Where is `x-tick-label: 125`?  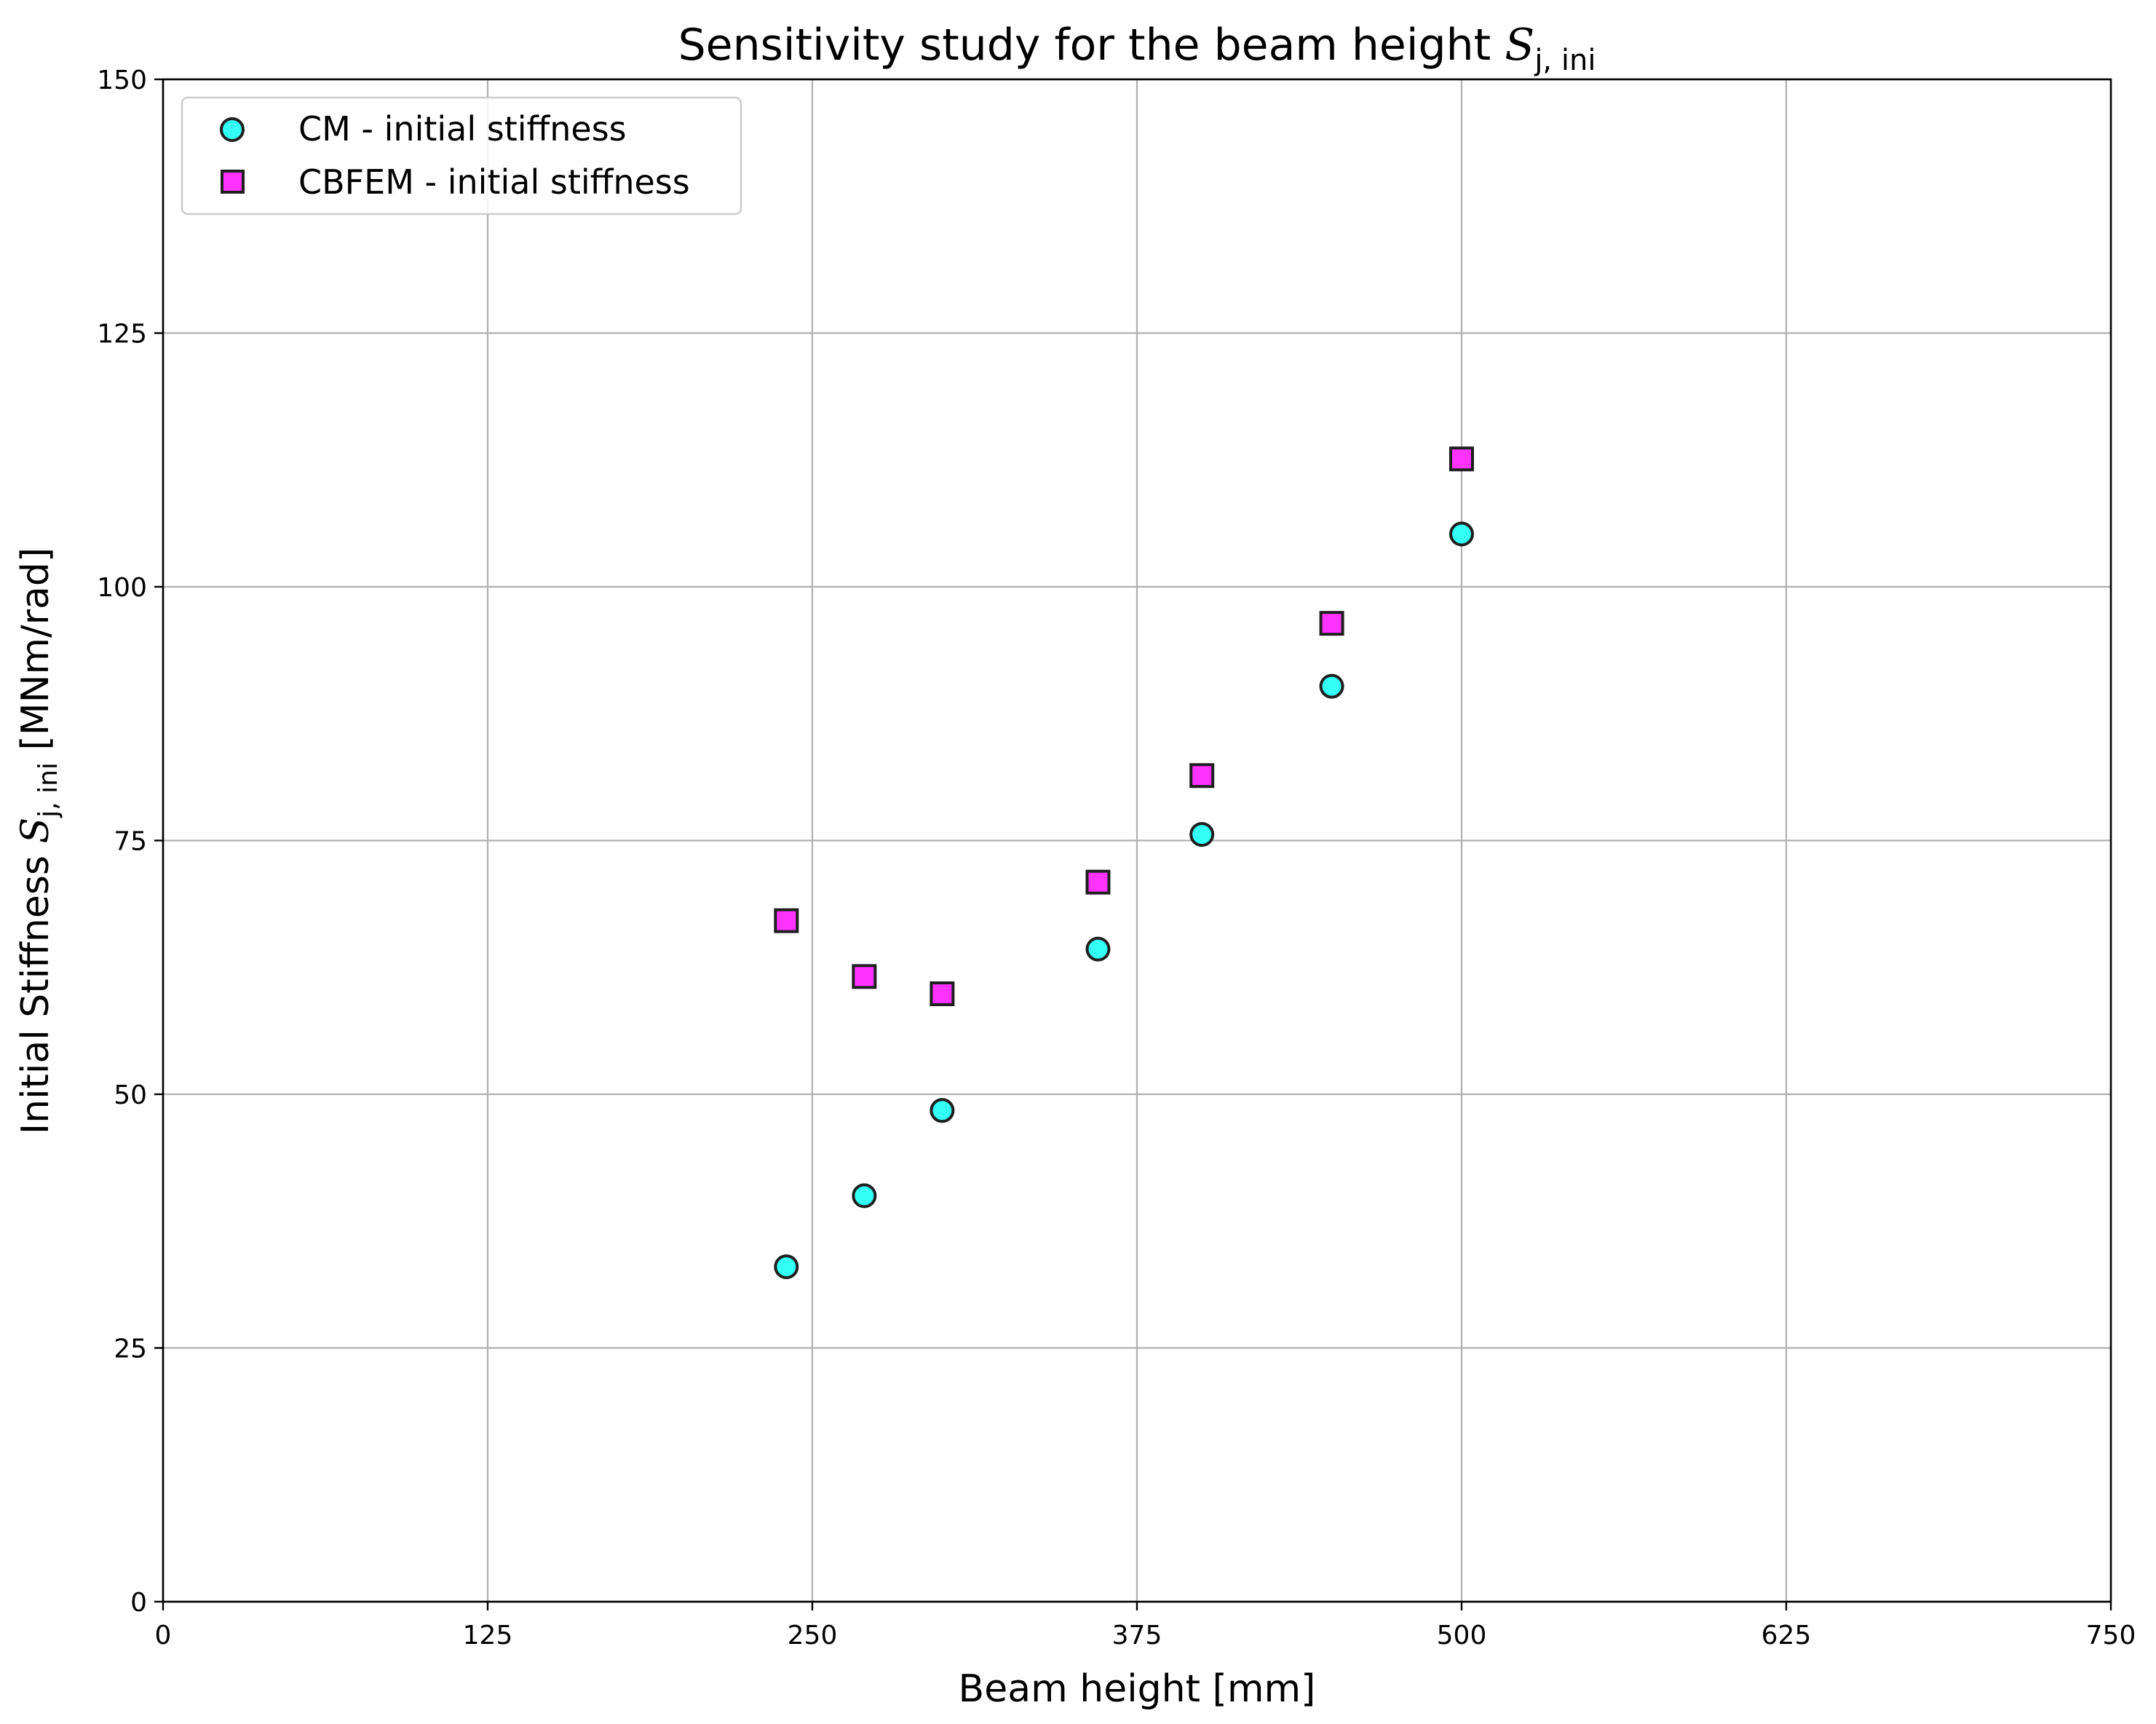 x-tick-label: 125 is located at coordinates (488, 1635).